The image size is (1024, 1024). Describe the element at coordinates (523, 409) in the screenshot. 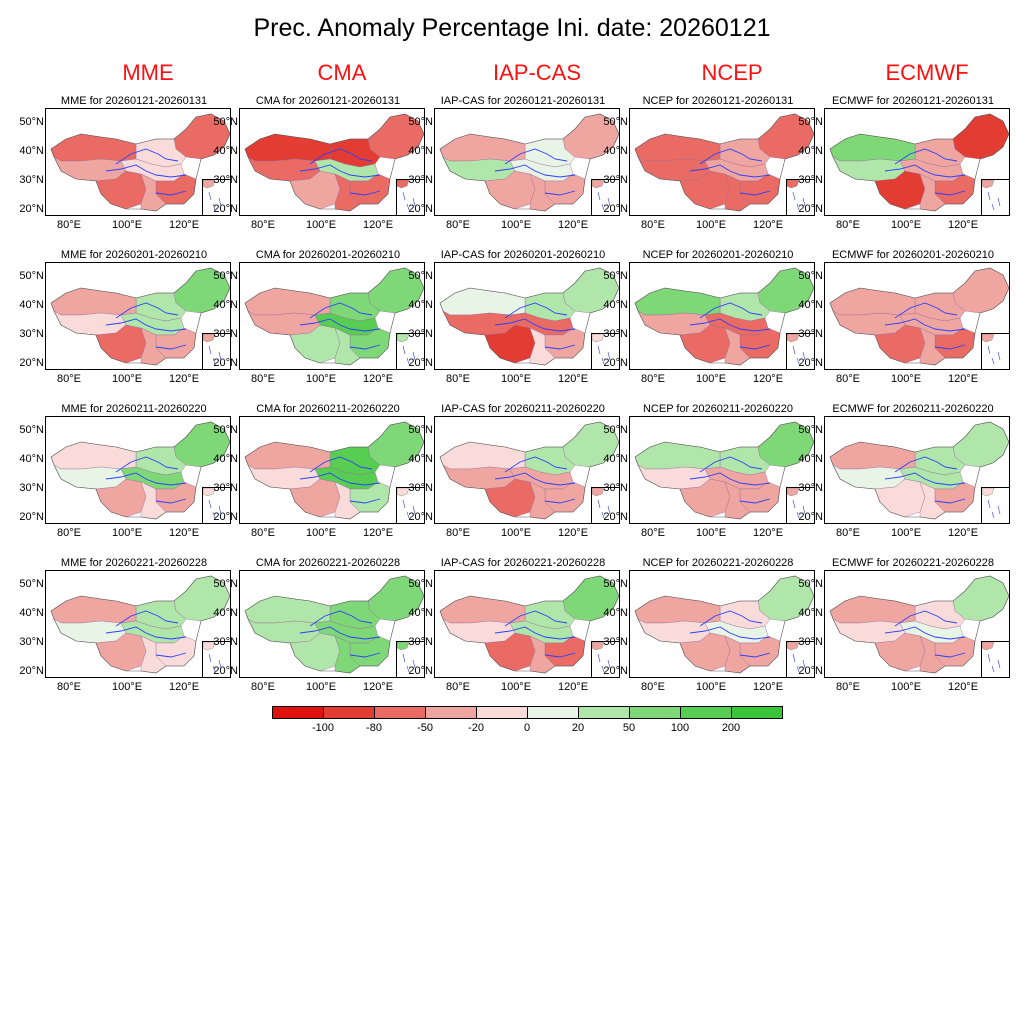

I see `panel-title: IAP-CAS for 20260211-20260220` at that location.